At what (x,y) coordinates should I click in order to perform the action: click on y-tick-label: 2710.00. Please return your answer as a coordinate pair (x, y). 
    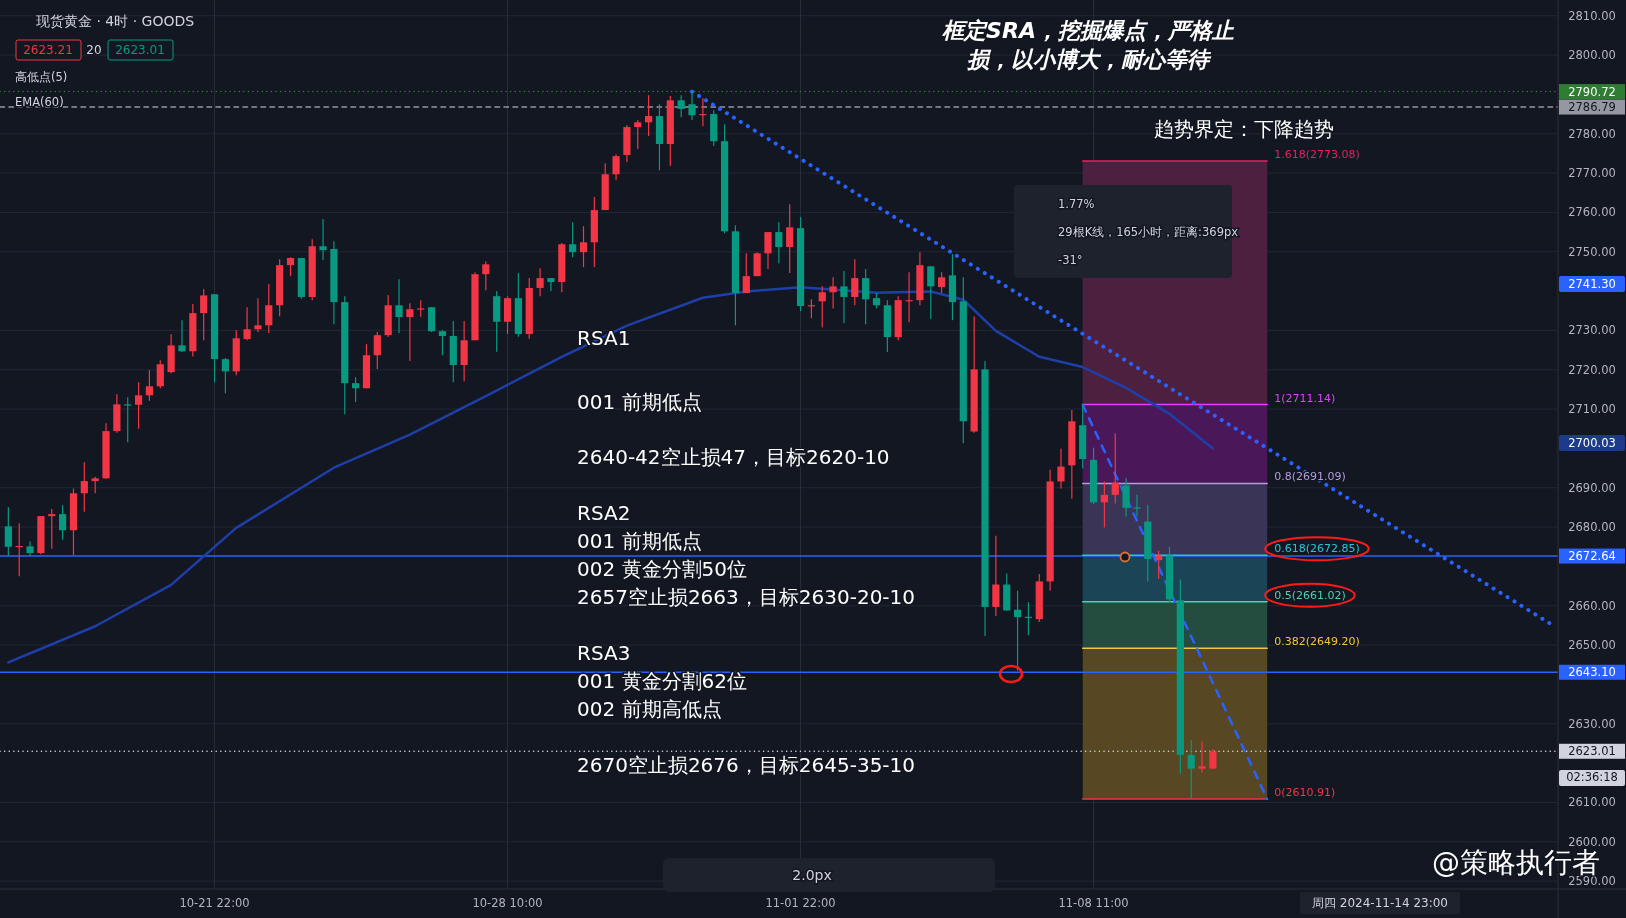
    Looking at the image, I should click on (1592, 409).